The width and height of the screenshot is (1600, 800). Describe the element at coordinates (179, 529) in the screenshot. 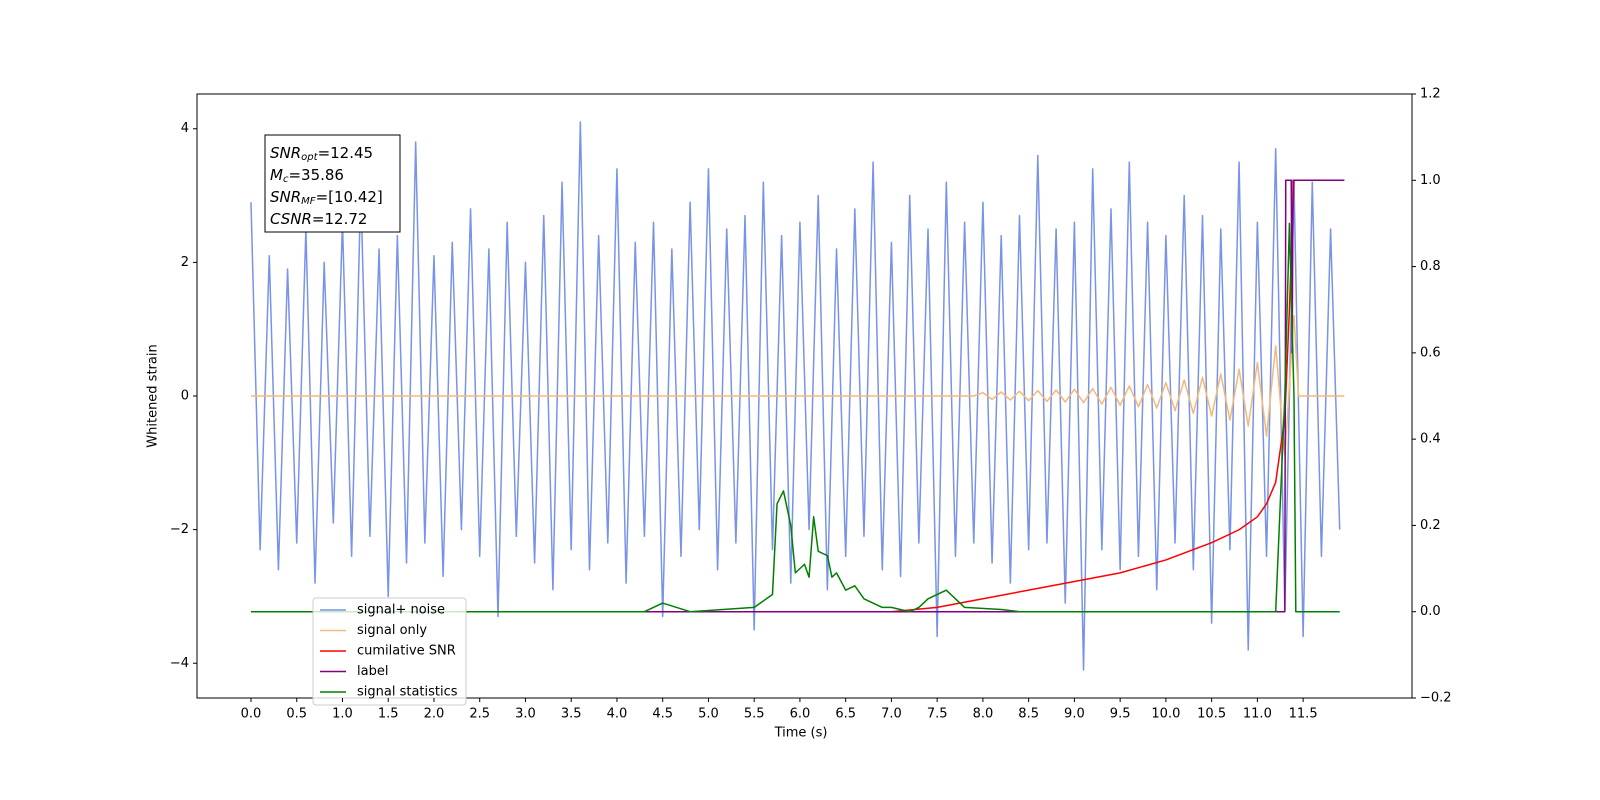

I see `y-tick-label: −2` at that location.